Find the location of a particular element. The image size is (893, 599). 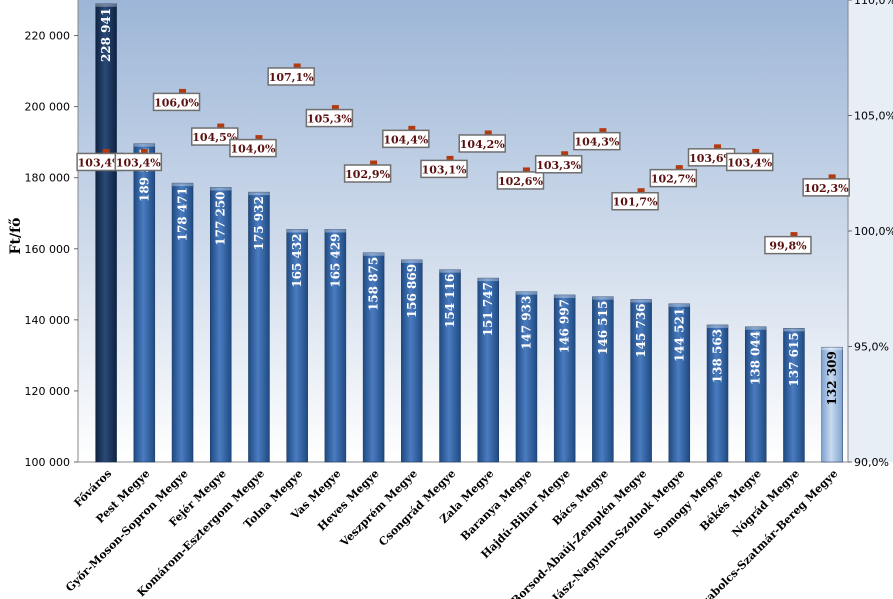

bar-value-label: 177 250 is located at coordinates (221, 218).